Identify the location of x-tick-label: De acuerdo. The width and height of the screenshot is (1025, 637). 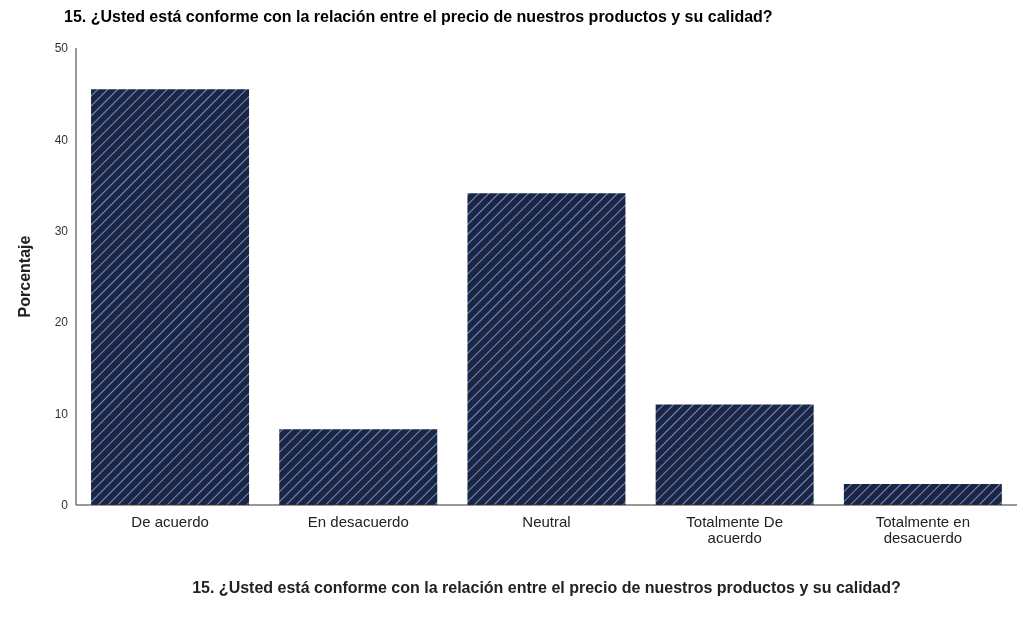
(170, 521).